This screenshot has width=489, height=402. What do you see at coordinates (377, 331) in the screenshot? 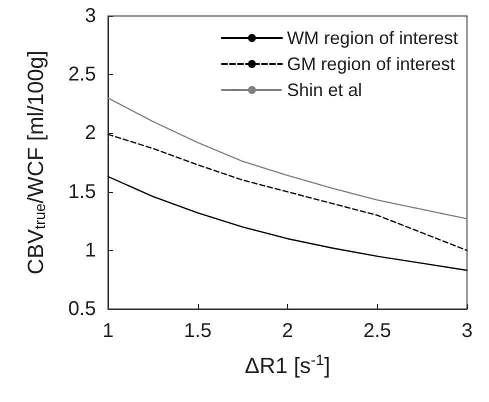
I see `x-tick-label: 2.5` at bounding box center [377, 331].